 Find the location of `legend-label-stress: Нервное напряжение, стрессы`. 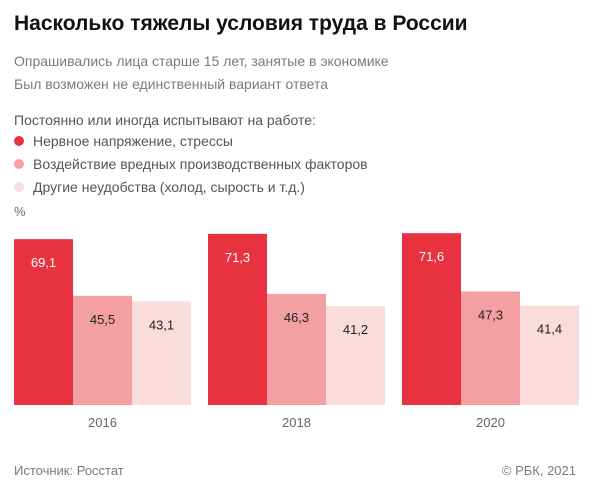

legend-label-stress: Нервное напряжение, стрессы is located at coordinates (133, 141).